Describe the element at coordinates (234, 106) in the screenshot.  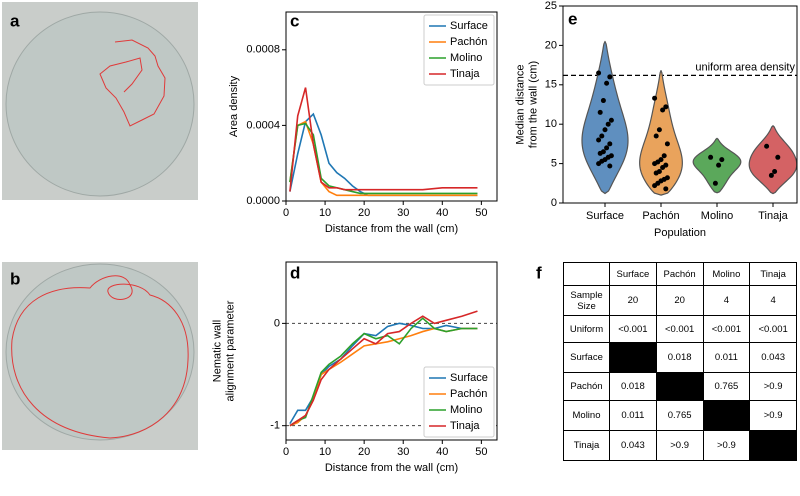
I see `y-axis-label: Area density` at that location.